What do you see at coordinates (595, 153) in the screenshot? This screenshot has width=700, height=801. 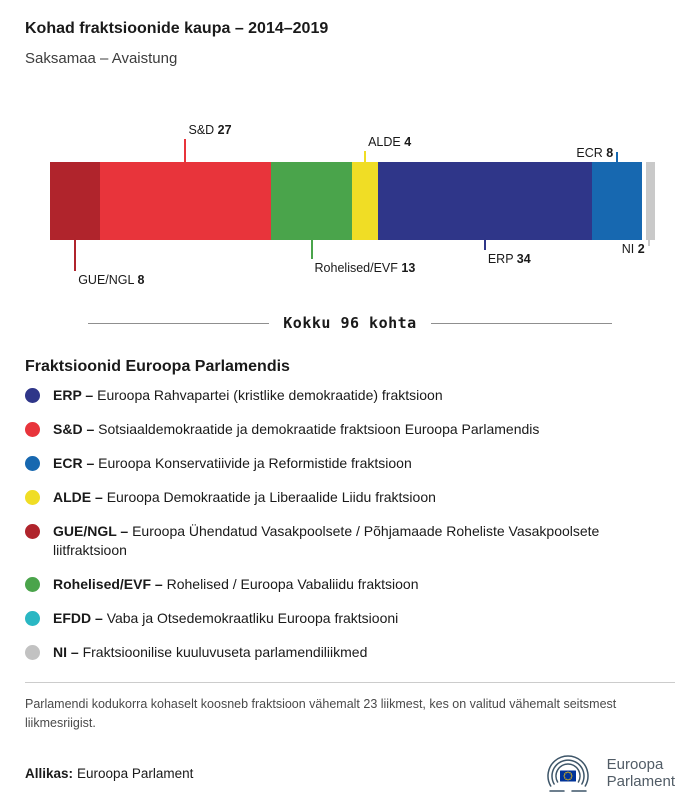 I see `callout-label-ECR: ECR 8` at bounding box center [595, 153].